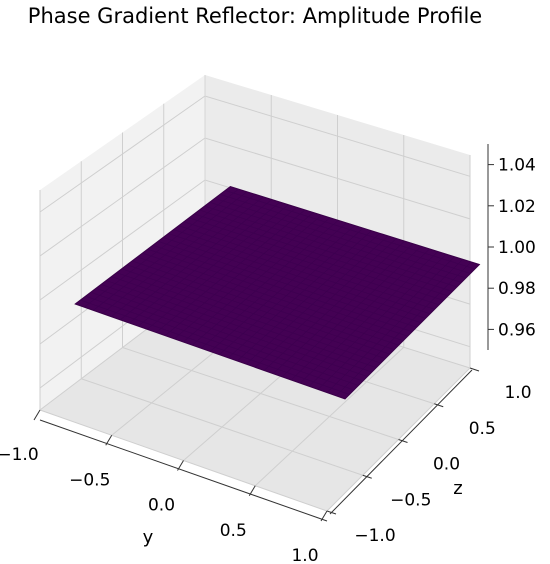 This screenshot has width=550, height=564. What do you see at coordinates (517, 393) in the screenshot?
I see `z-tick-label: 1.0` at bounding box center [517, 393].